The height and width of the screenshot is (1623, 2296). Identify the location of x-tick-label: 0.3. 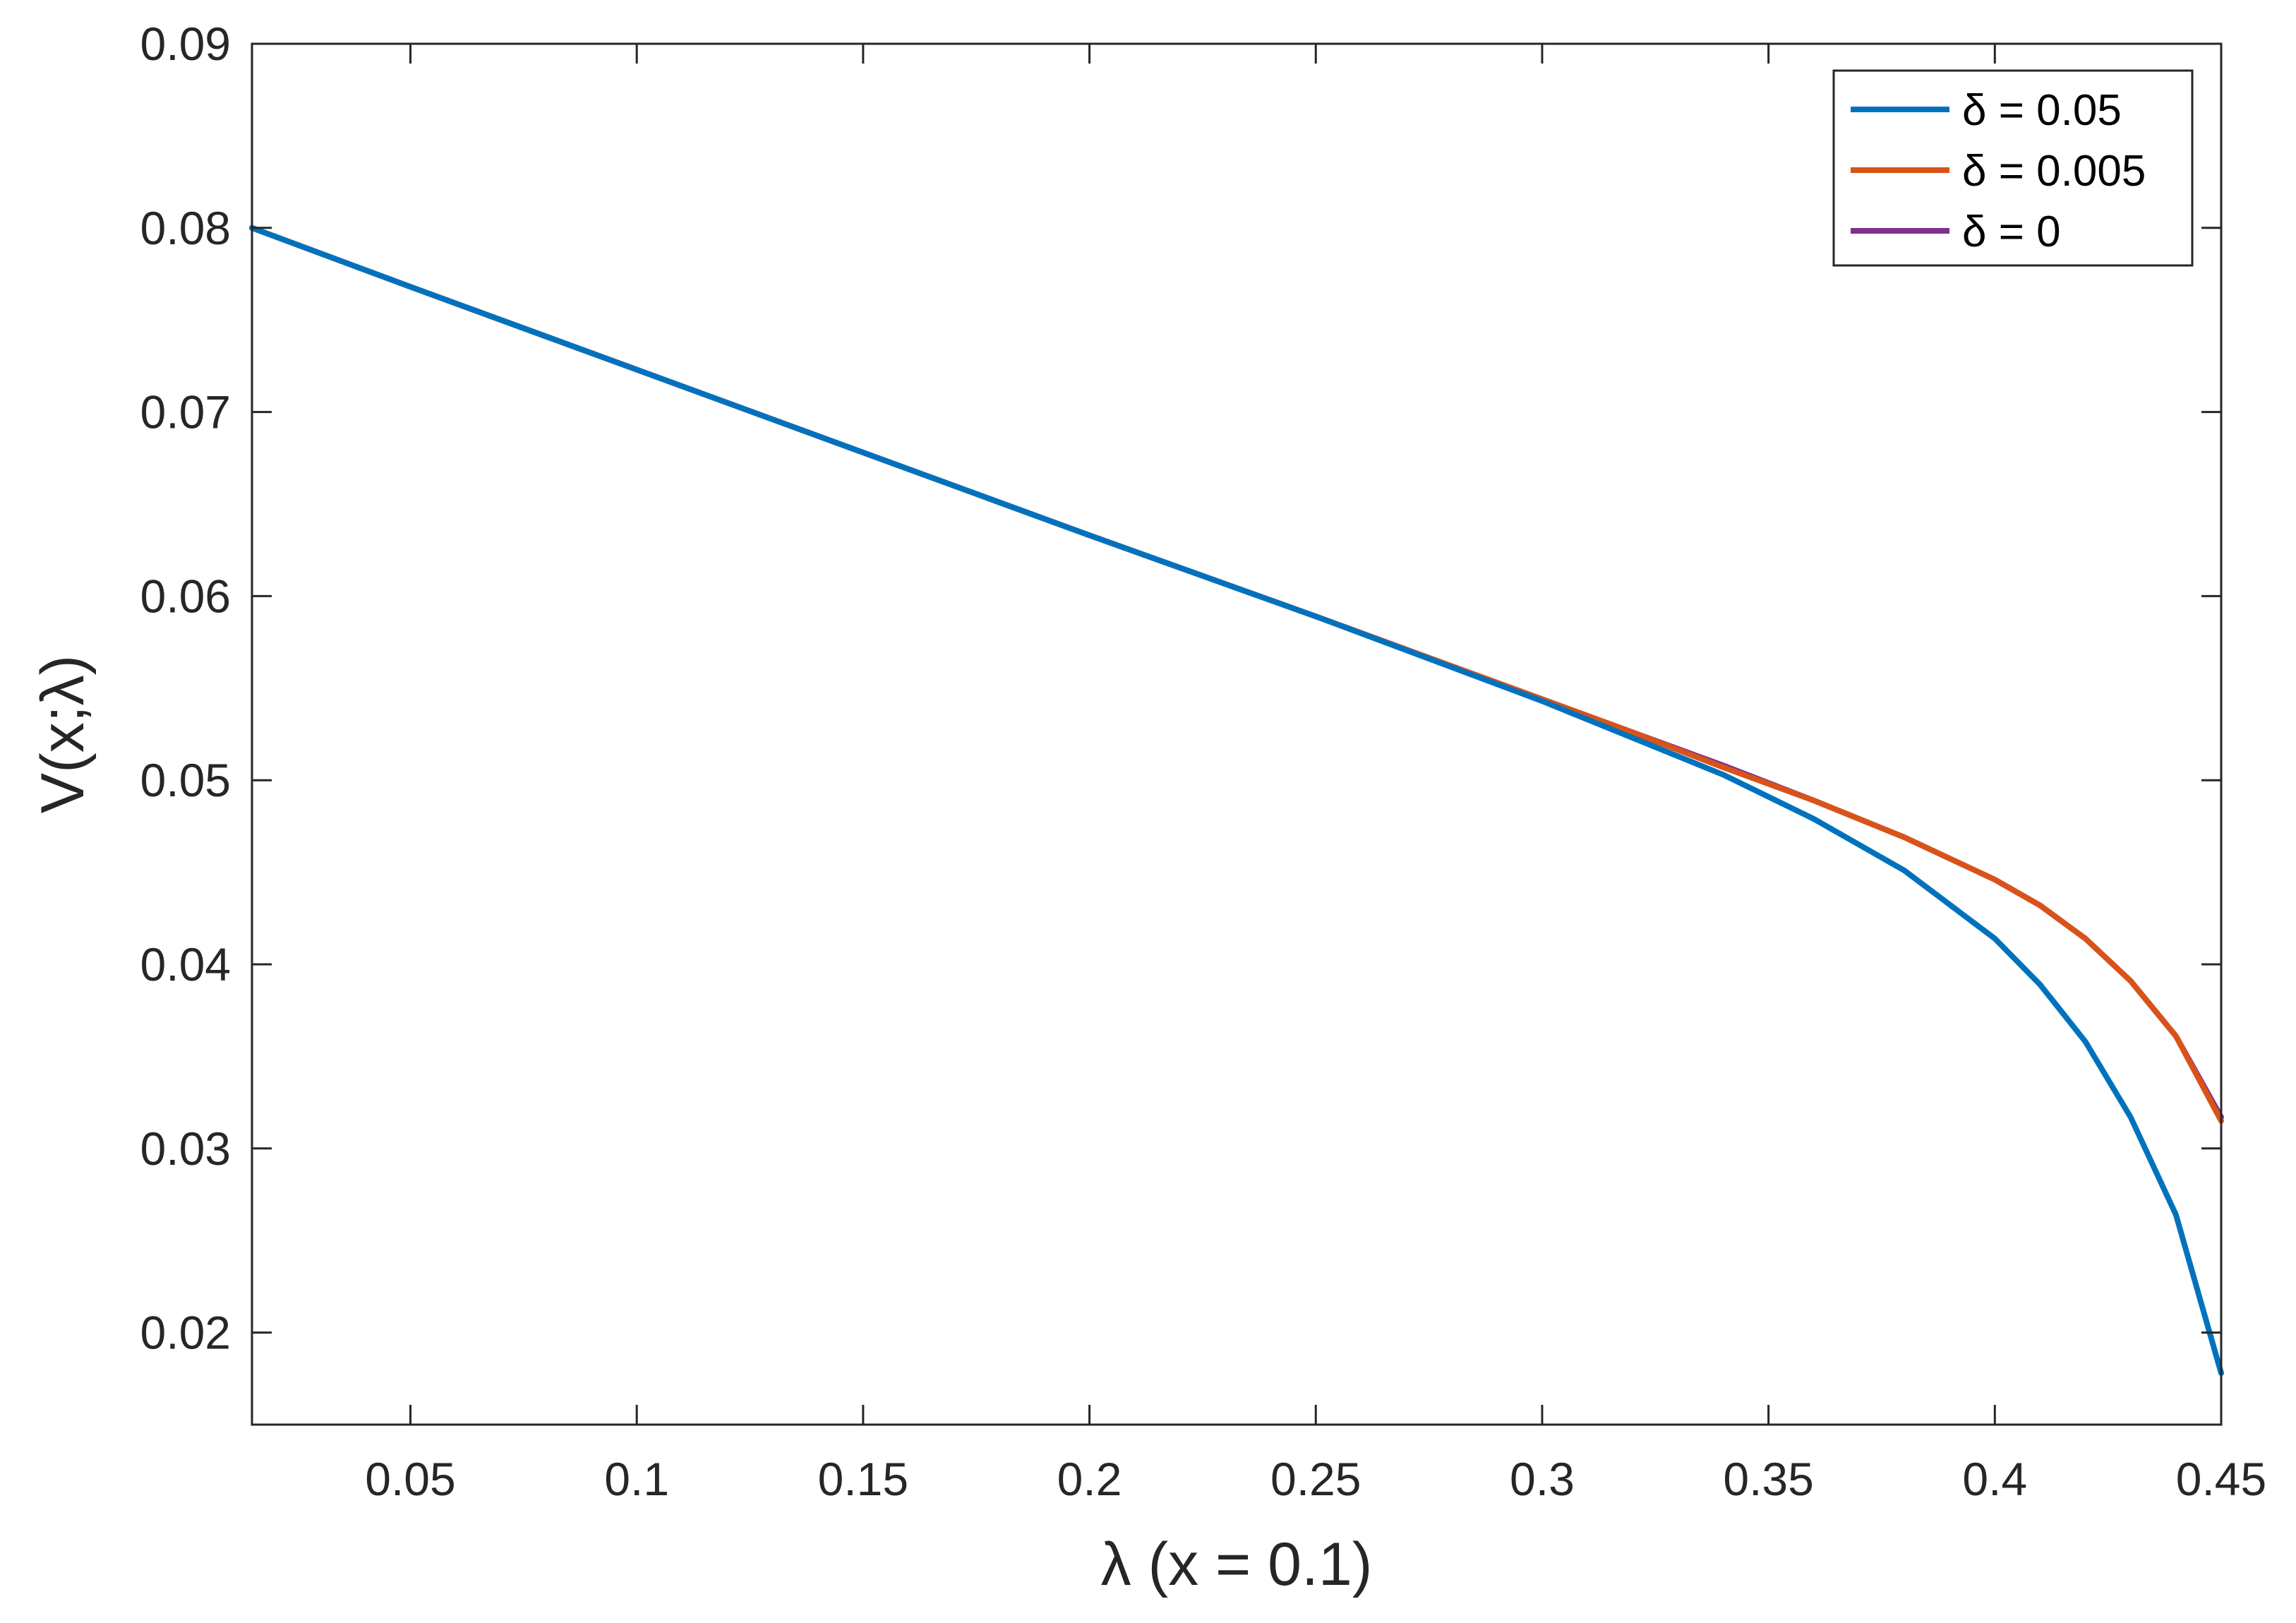
(1542, 1479).